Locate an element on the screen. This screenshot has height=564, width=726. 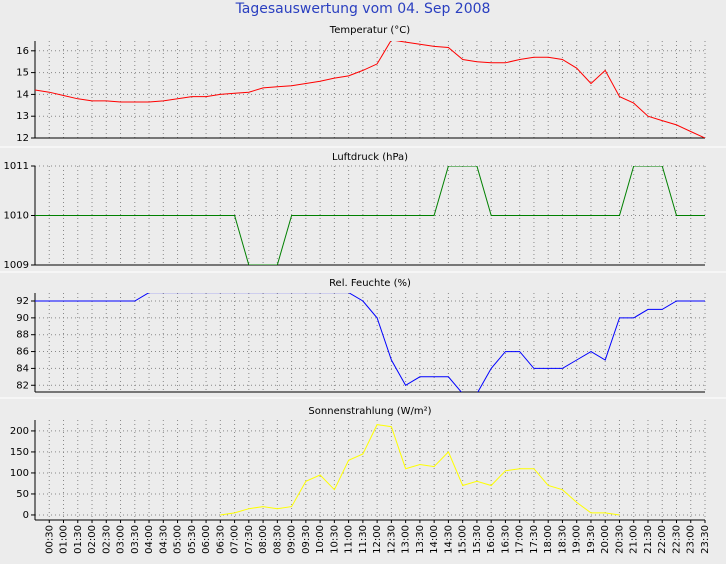
x-tick-label: 08:30 is located at coordinates (277, 539).